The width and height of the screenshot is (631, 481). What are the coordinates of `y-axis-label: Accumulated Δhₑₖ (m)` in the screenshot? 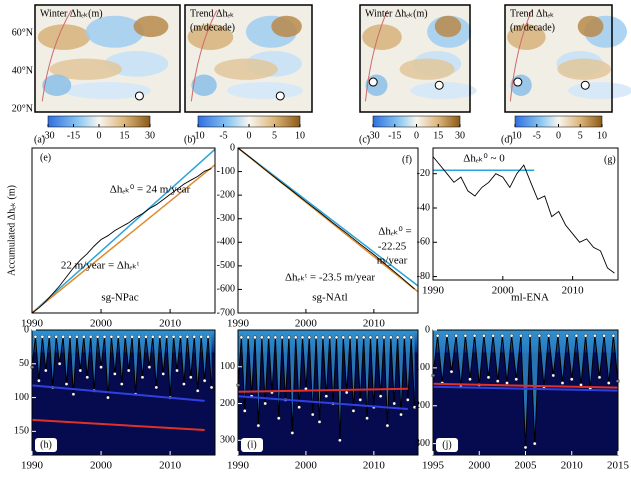 It's located at (11, 230).